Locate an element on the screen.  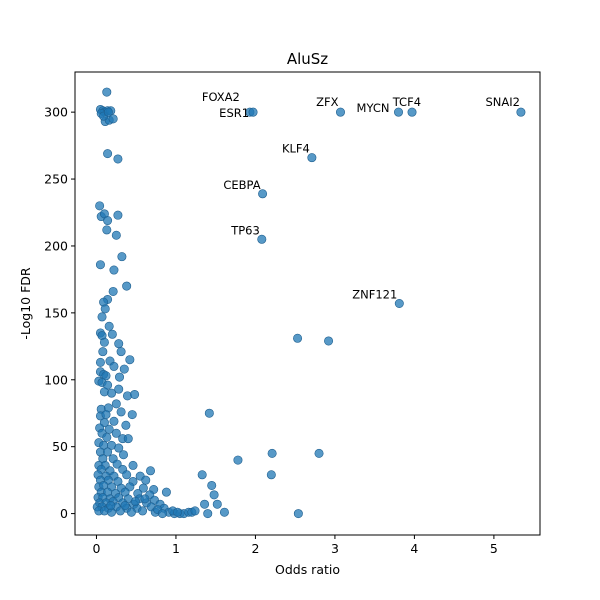
y-tick-label: 0 is located at coordinates (64, 513).